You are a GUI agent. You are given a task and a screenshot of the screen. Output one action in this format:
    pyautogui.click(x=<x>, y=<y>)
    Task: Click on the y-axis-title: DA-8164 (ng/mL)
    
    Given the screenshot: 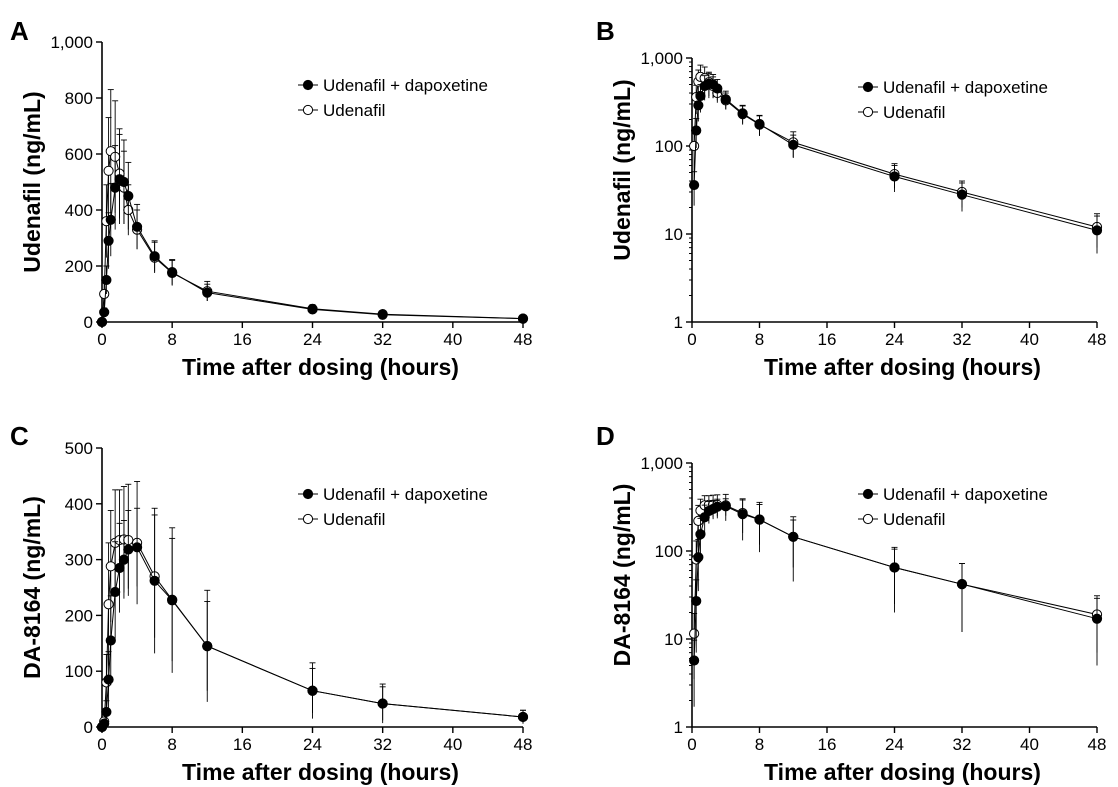 What is the action you would take?
    pyautogui.click(x=622, y=575)
    